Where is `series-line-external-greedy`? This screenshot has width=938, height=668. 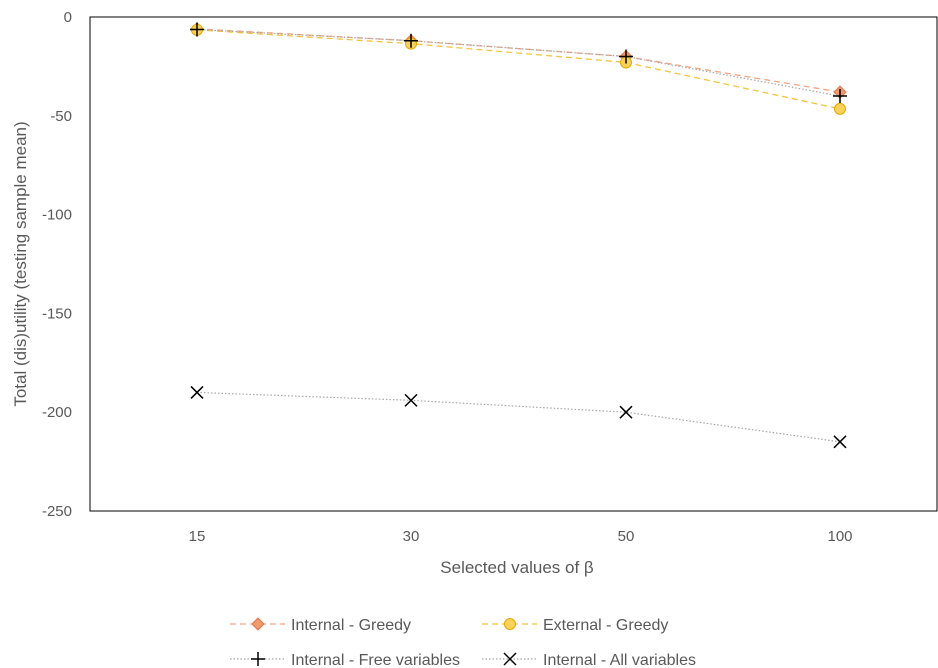
series-line-external-greedy is located at coordinates (518, 69).